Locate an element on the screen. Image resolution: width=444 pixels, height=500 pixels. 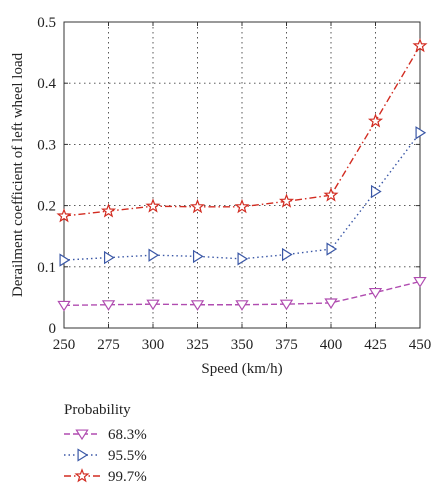
x-tick-label: 400 is located at coordinates (331, 345).